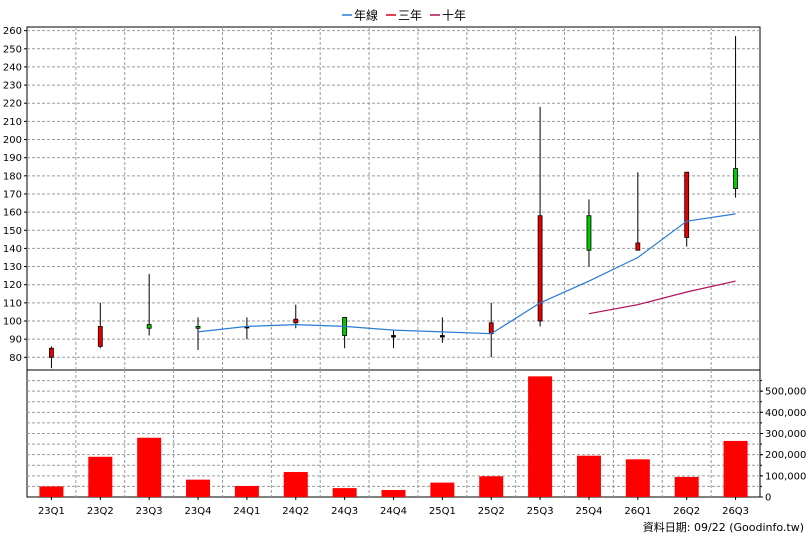 The height and width of the screenshot is (540, 808). What do you see at coordinates (246, 511) in the screenshot?
I see `x-tick-label: 24Q1` at bounding box center [246, 511].